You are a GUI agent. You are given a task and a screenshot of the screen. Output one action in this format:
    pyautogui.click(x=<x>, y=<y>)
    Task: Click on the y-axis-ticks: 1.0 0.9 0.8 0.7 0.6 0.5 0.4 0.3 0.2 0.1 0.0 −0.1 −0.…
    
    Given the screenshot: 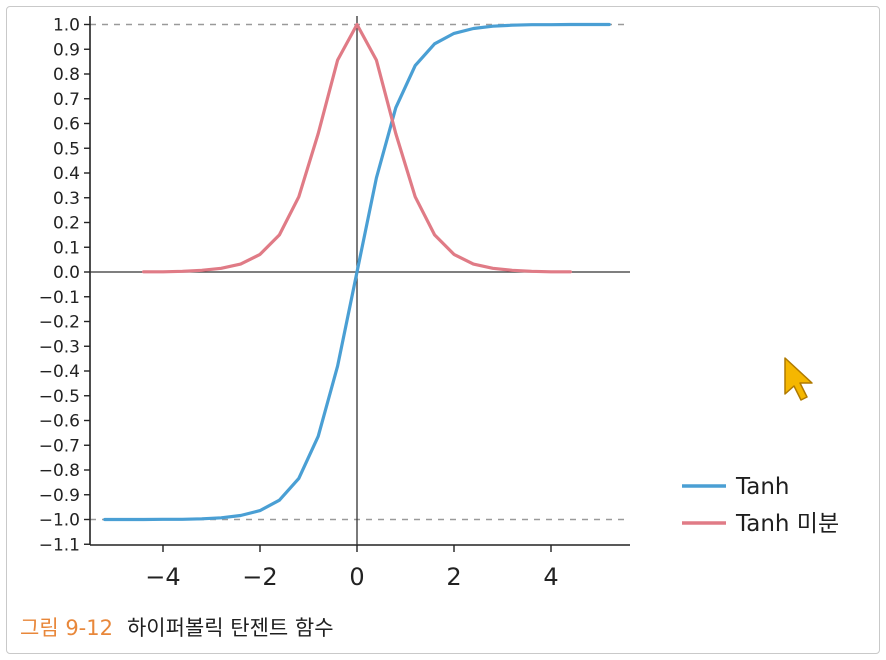 What is the action you would take?
    pyautogui.click(x=64, y=285)
    